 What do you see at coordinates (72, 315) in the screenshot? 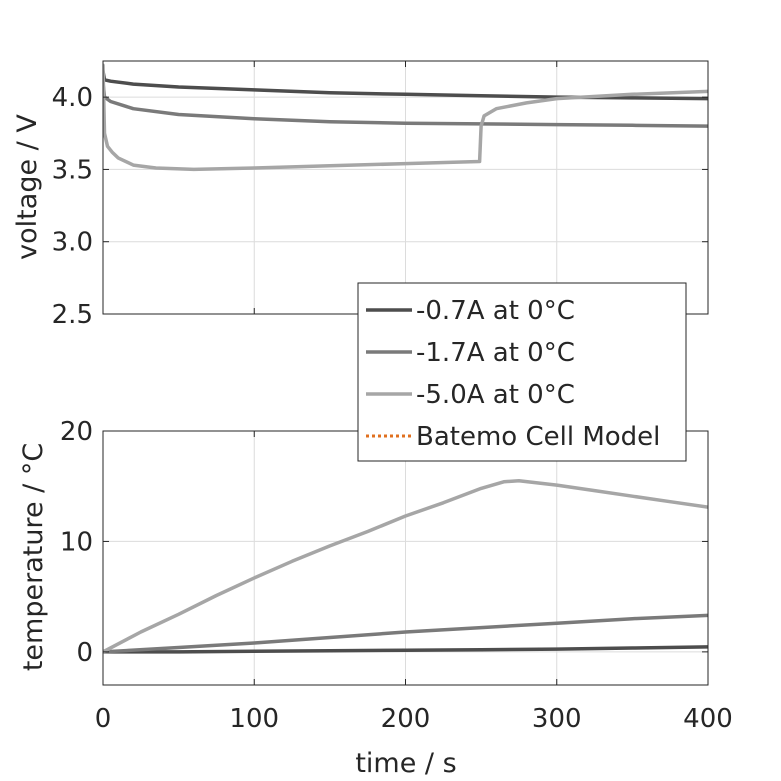
I see `voltage-y-tick-label: 2.5` at bounding box center [72, 315].